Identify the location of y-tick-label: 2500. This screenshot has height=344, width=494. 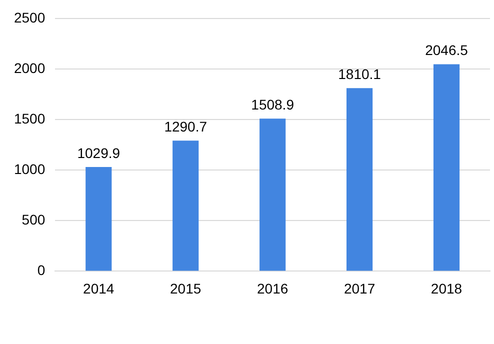
(30, 17).